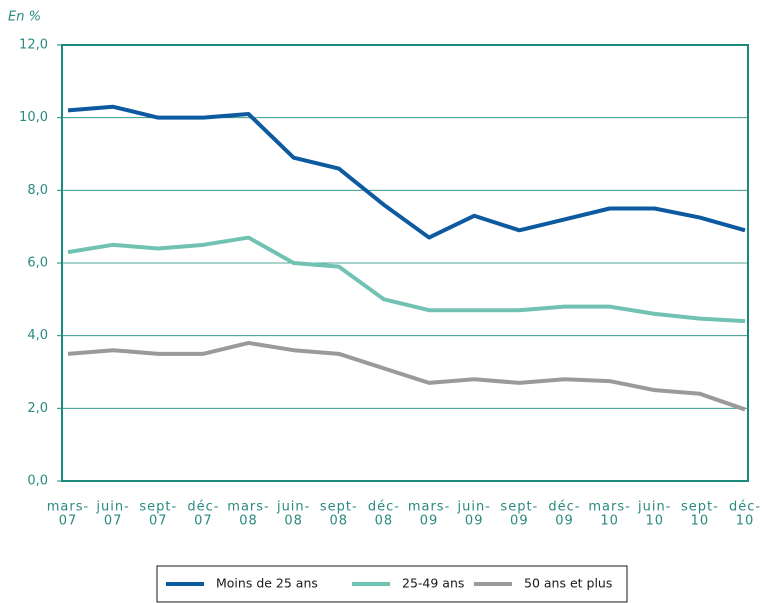  Describe the element at coordinates (37, 263) in the screenshot. I see `y-tick-label: 6,0` at that location.